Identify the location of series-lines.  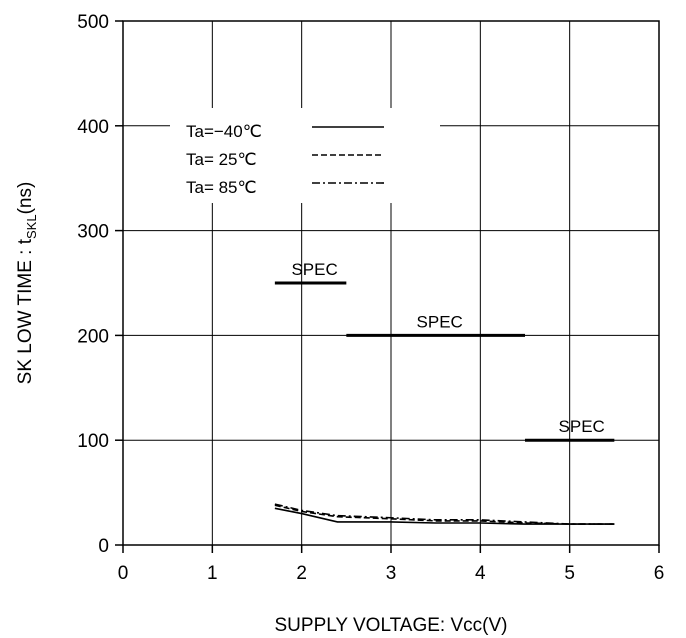
(444, 514).